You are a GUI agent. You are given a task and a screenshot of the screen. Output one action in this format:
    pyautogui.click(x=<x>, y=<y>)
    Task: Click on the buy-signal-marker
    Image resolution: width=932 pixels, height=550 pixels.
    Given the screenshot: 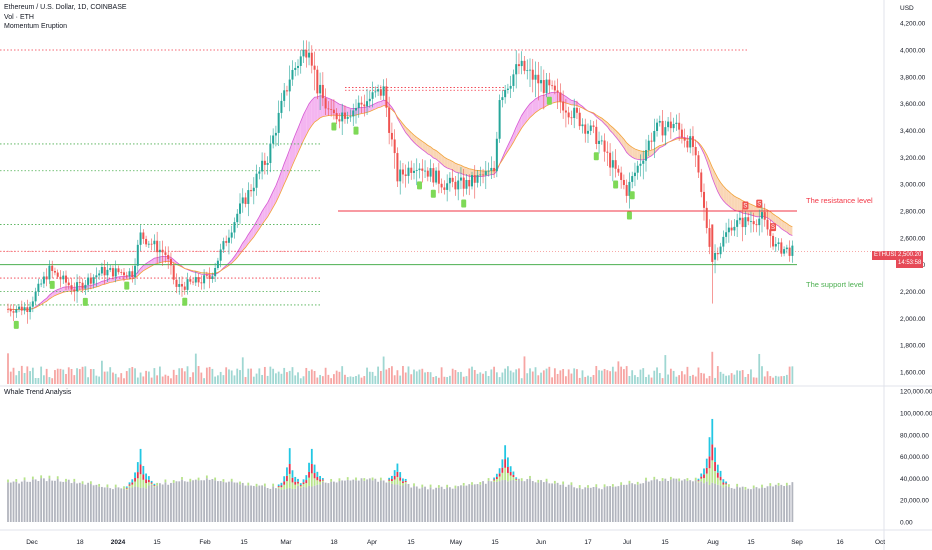 What is the action you would take?
    pyautogui.click(x=334, y=126)
    